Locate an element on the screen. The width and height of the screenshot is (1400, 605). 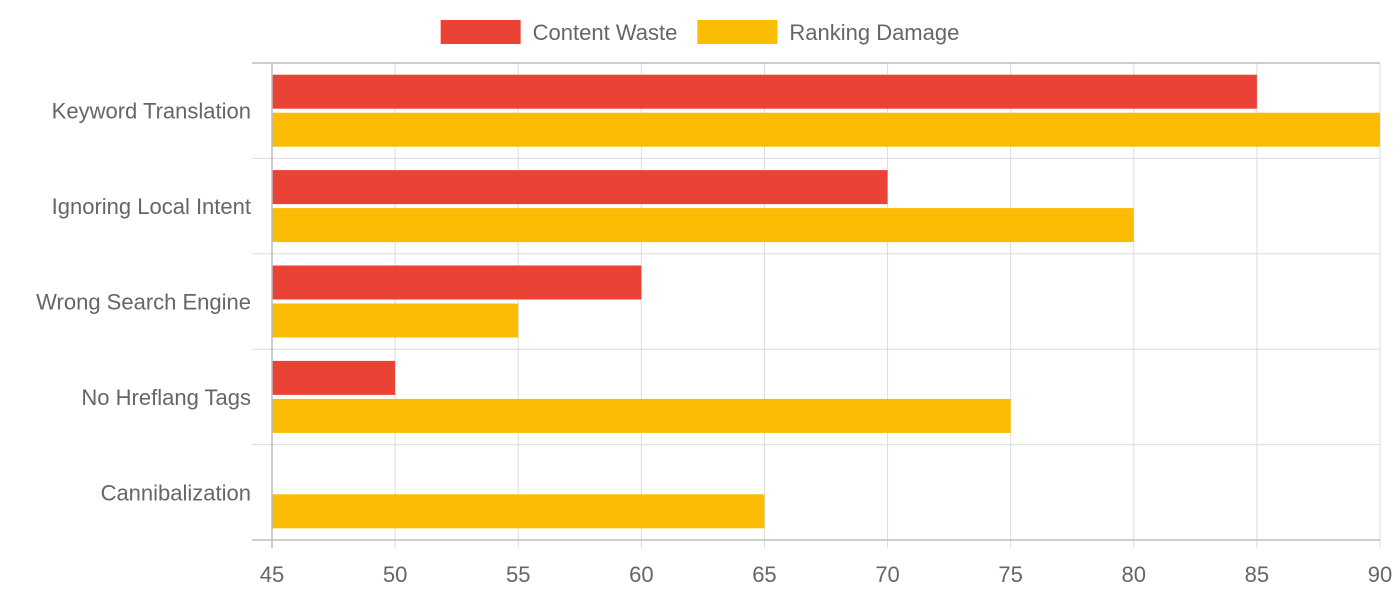
x-tick-label: 50 is located at coordinates (395, 574).